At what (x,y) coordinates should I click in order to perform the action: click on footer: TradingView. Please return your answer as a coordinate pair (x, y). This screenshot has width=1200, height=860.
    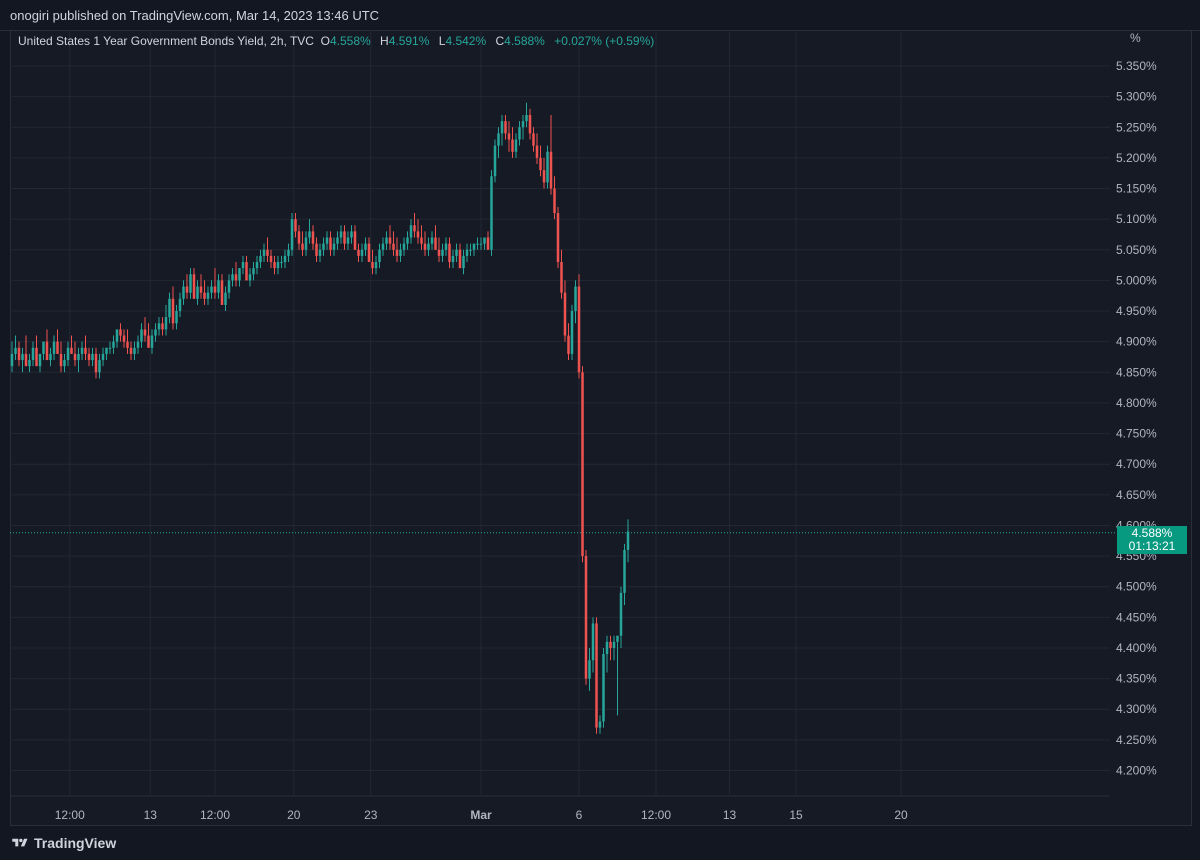
    Looking at the image, I should click on (600, 843).